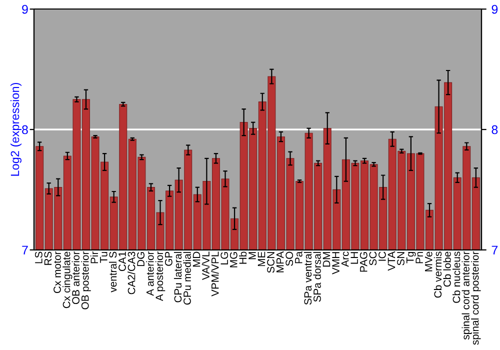 This screenshot has width=500, height=350. What do you see at coordinates (25, 9) in the screenshot?
I see `y-tick-label: 9` at bounding box center [25, 9].